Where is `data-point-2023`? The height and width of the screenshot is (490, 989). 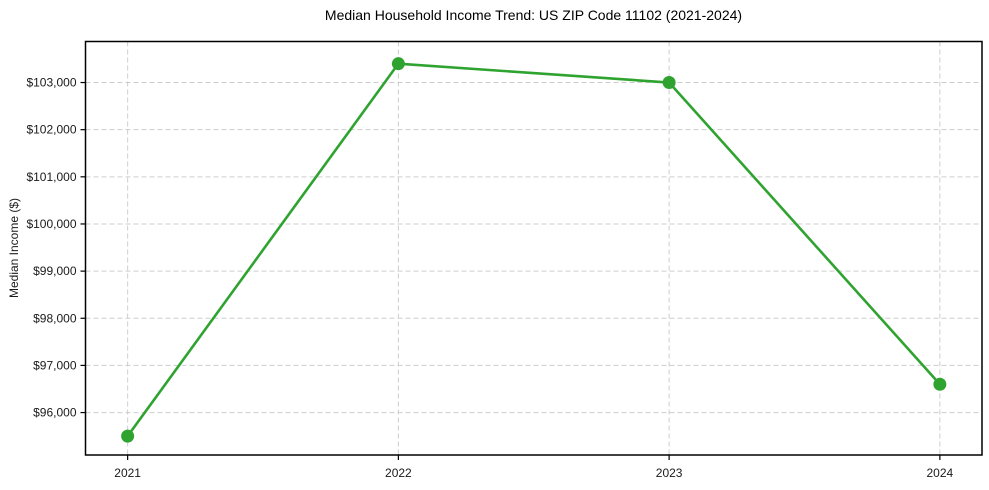 data-point-2023 is located at coordinates (669, 83).